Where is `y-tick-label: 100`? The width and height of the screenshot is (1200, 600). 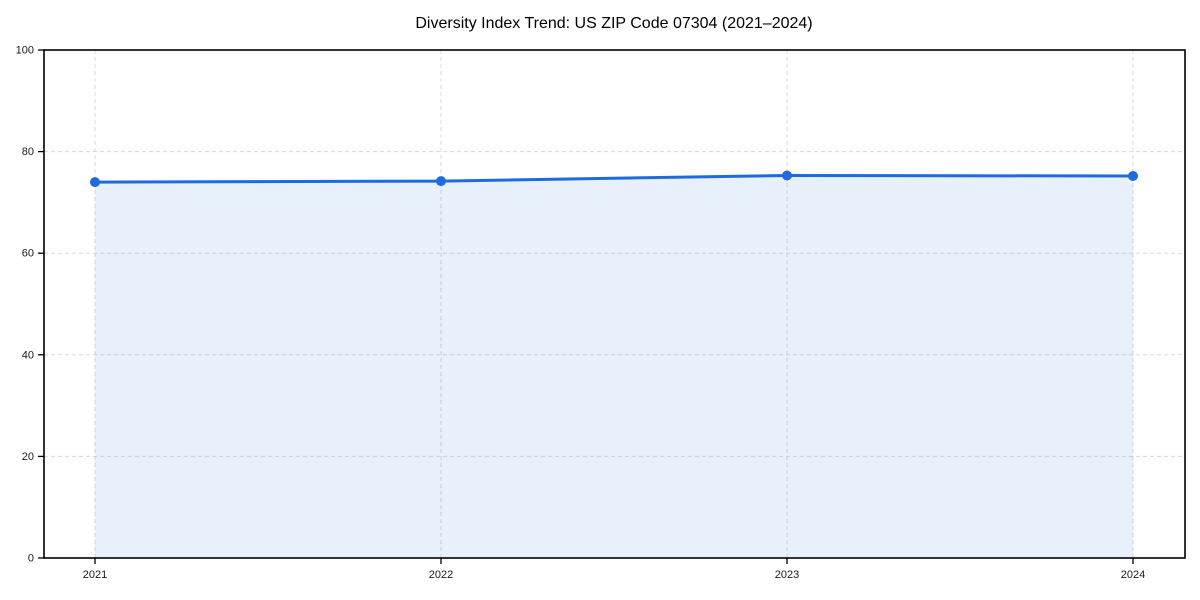
y-tick-label: 100 is located at coordinates (25, 51).